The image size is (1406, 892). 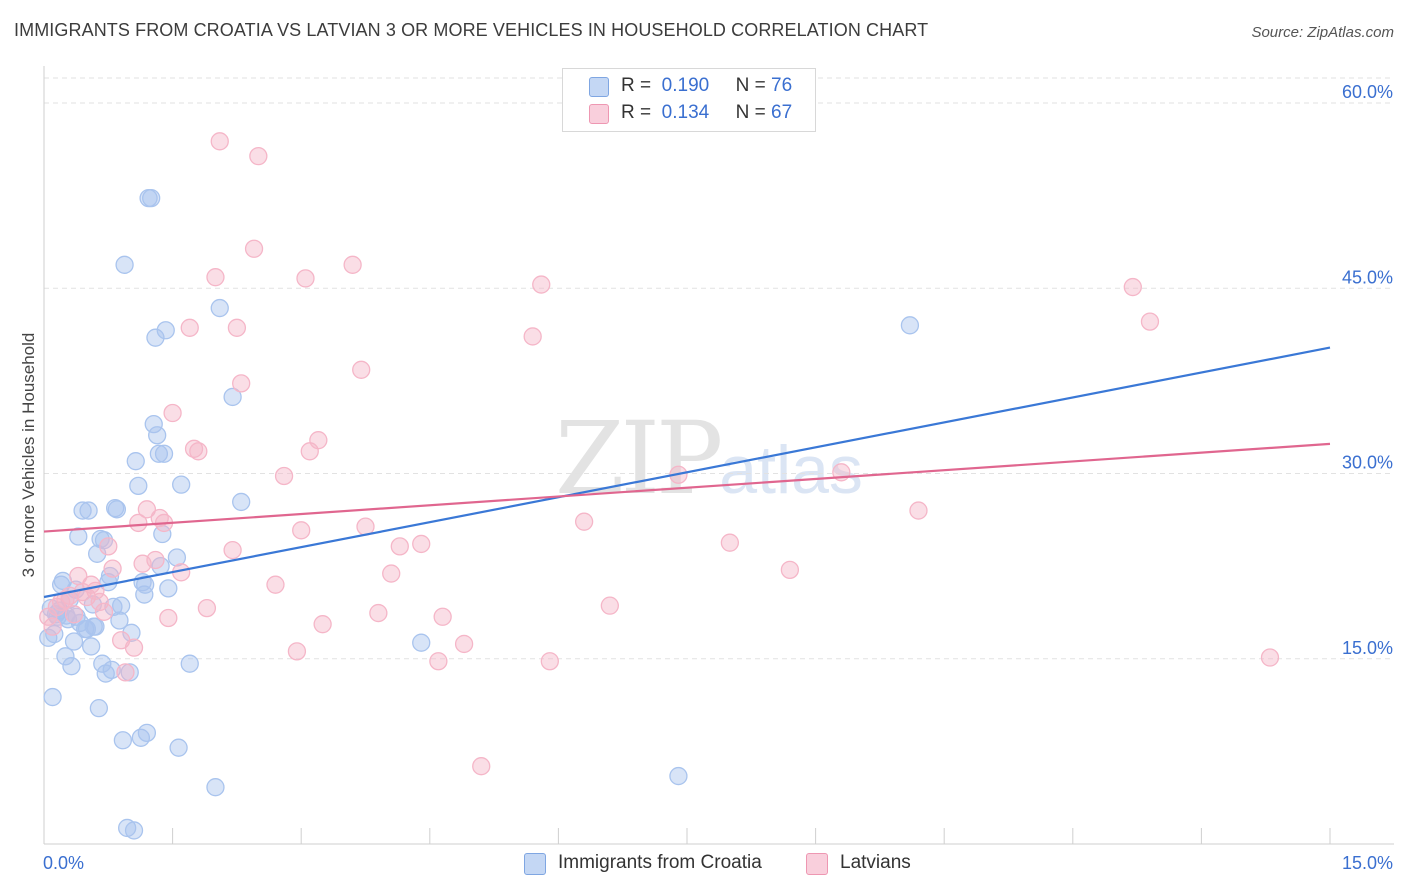 What do you see at coordinates (782, 85) in the screenshot?
I see `legend-n-value: 76` at bounding box center [782, 85].